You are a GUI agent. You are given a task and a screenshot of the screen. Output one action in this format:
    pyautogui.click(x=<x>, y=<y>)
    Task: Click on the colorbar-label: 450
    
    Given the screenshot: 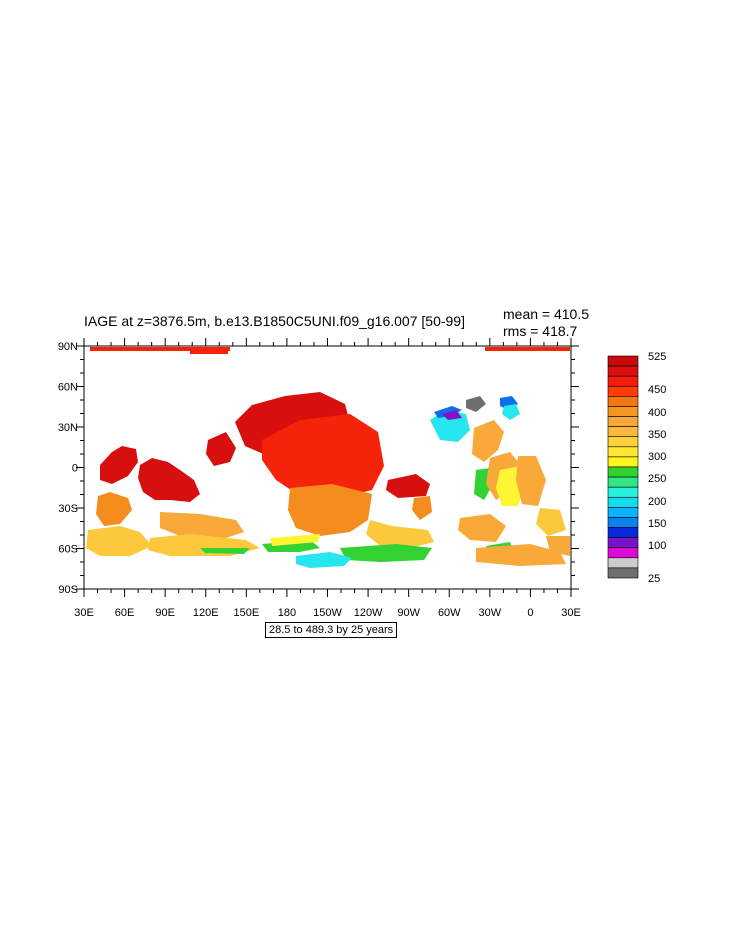 What is the action you would take?
    pyautogui.click(x=657, y=390)
    